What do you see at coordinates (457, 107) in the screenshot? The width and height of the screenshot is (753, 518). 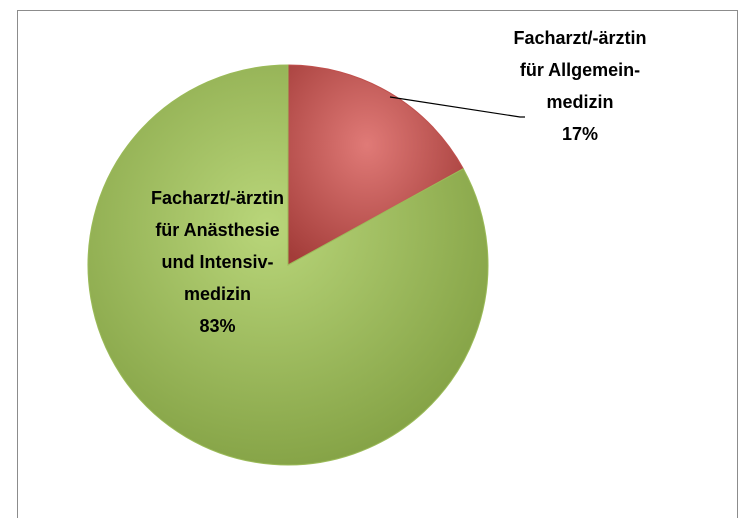 I see `leader-line` at bounding box center [457, 107].